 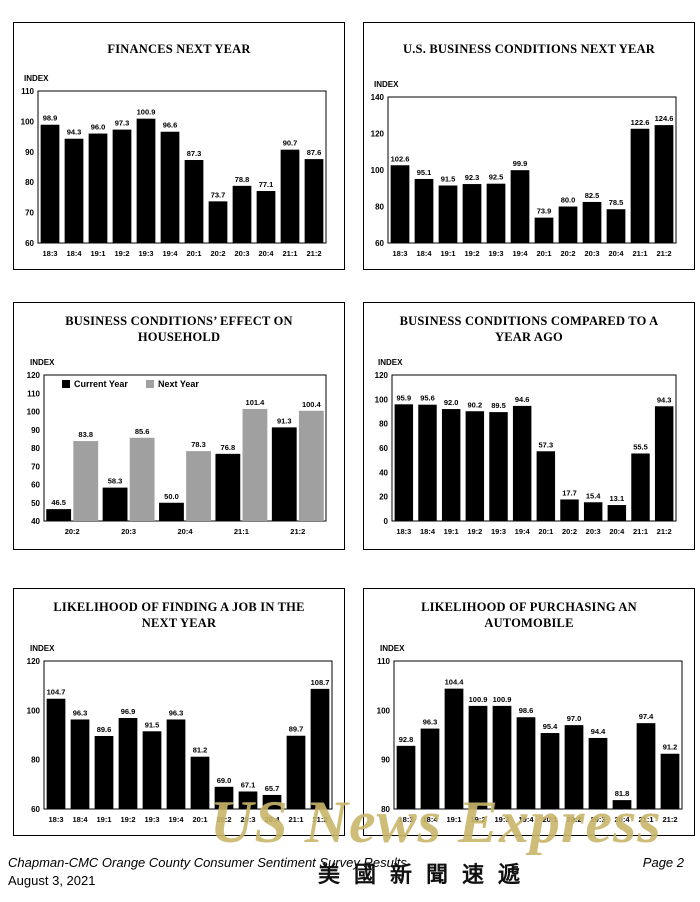 I want to click on bar-value-label: 100.4, so click(x=312, y=404).